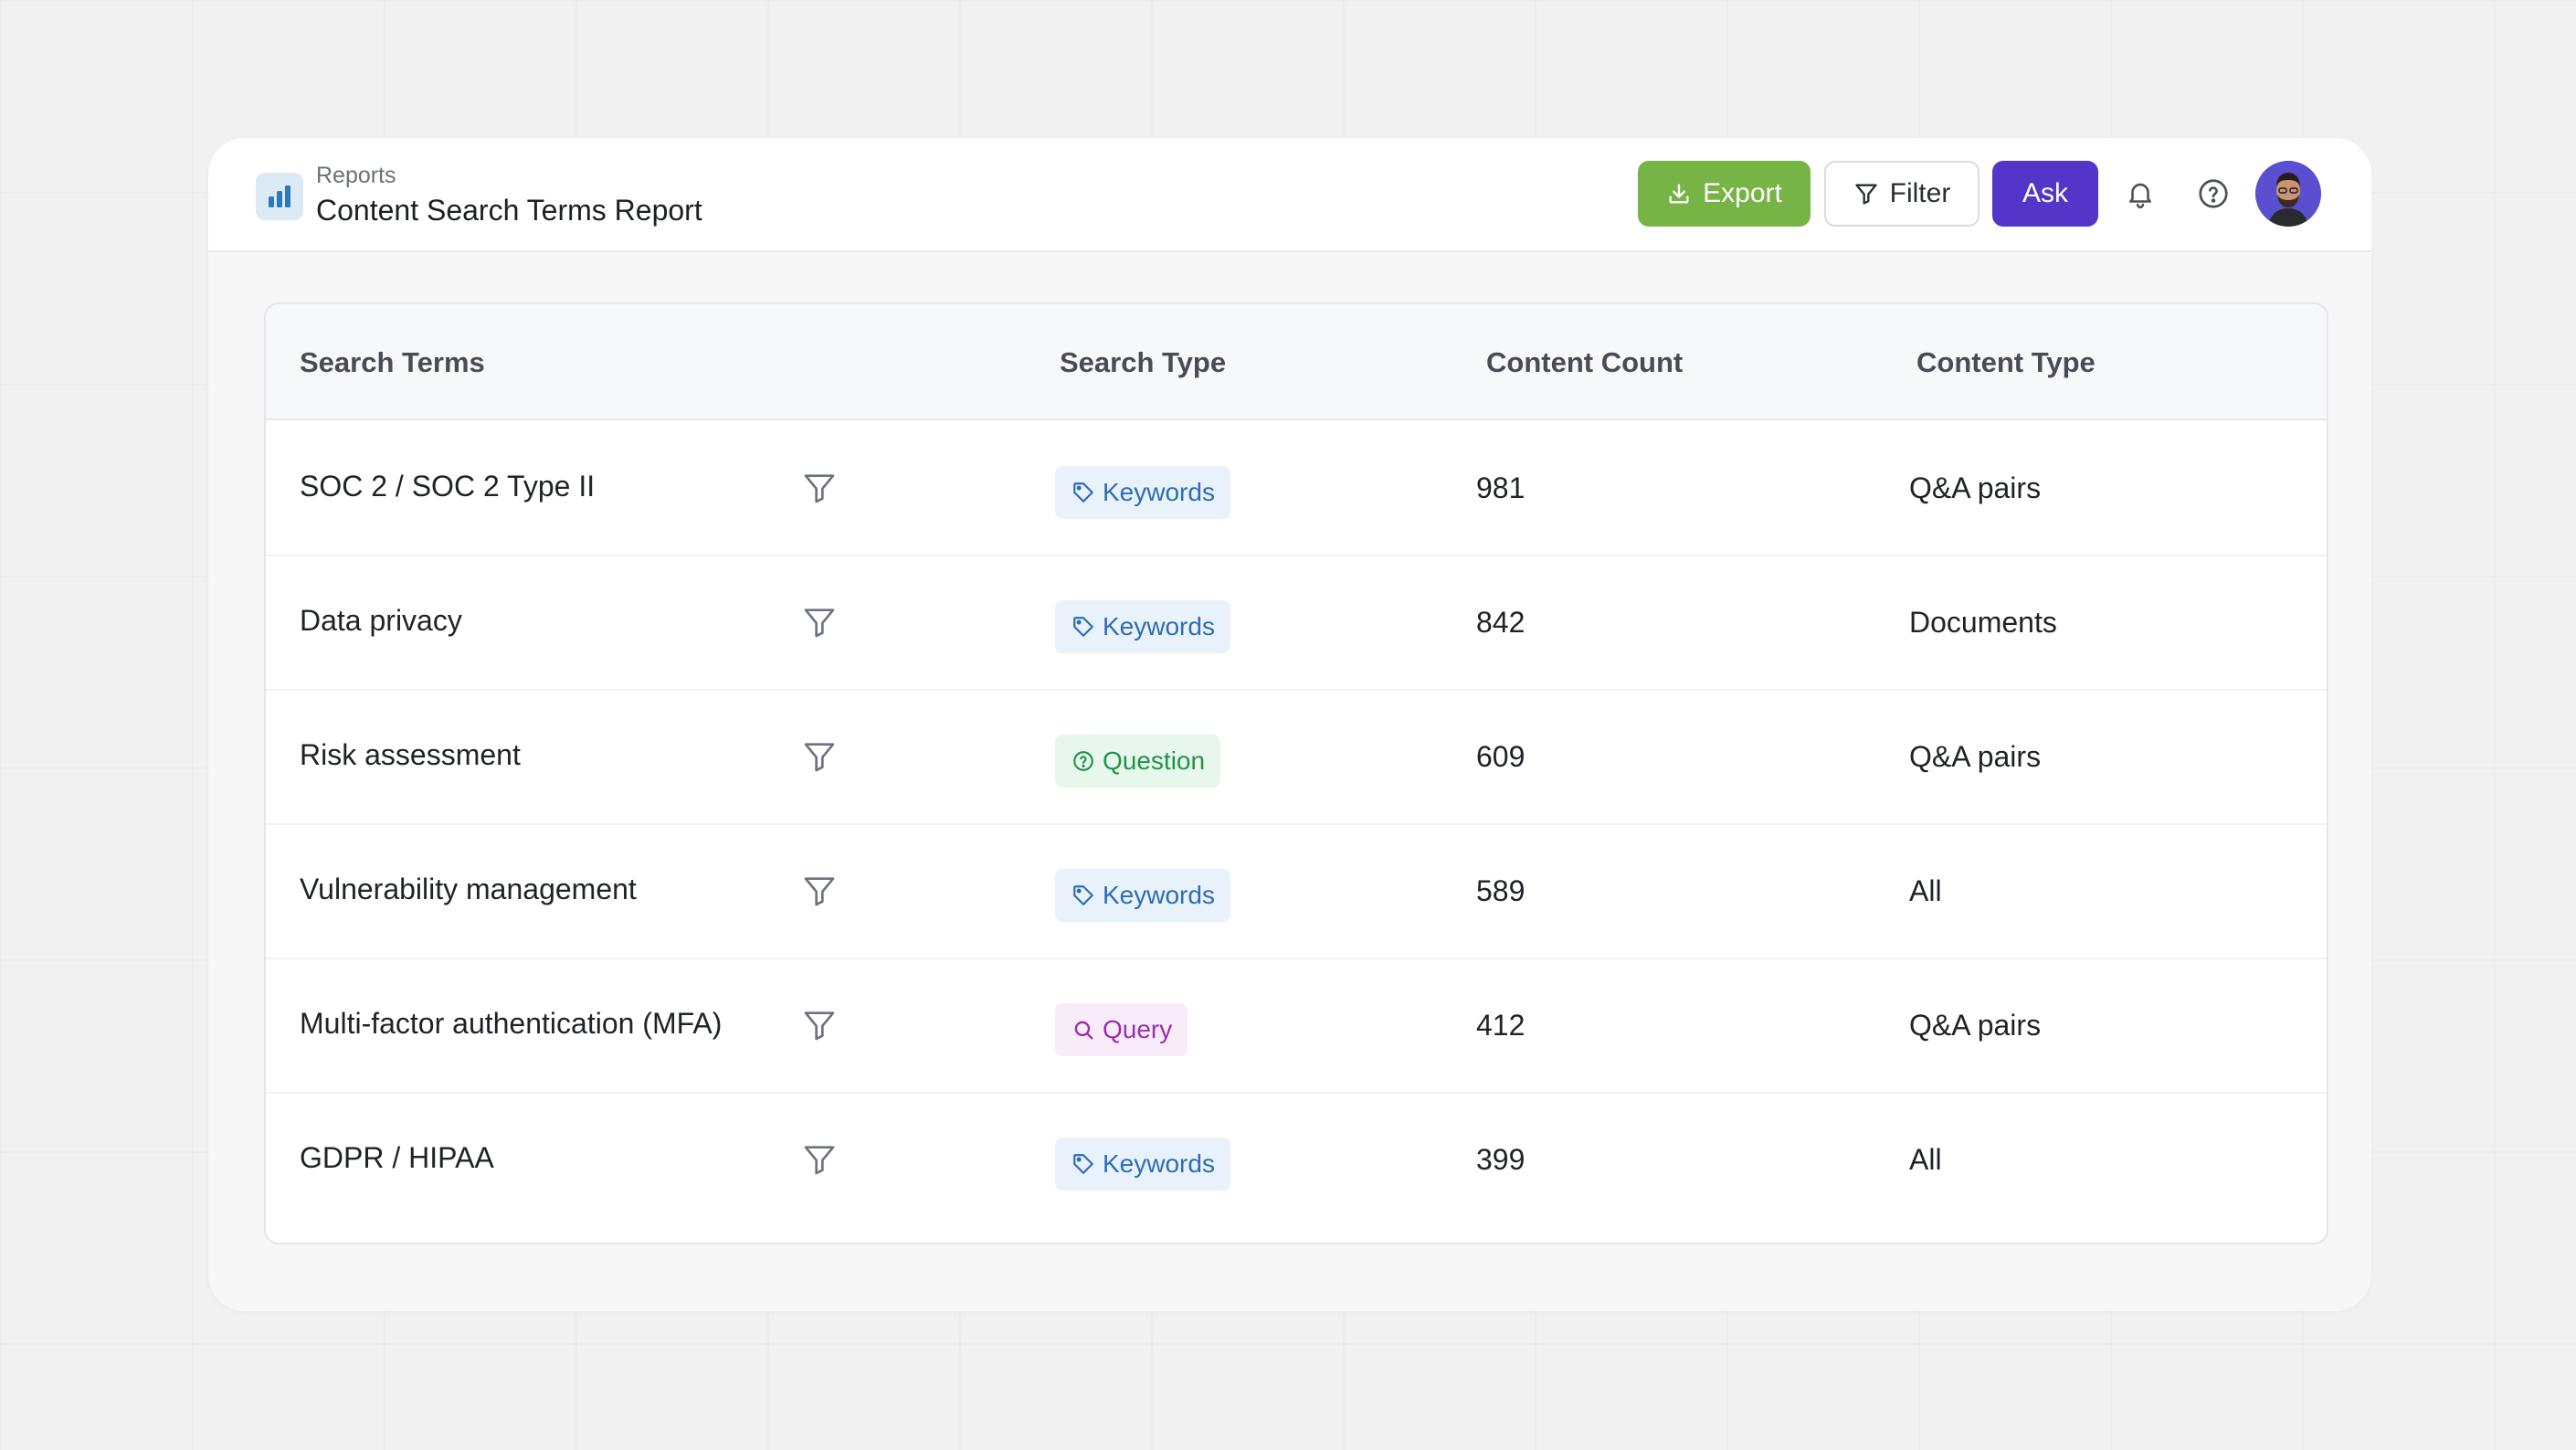 The image size is (2576, 1450). What do you see at coordinates (1296, 623) in the screenshot?
I see `table-row: Data privacy Keywords 842 Documents` at bounding box center [1296, 623].